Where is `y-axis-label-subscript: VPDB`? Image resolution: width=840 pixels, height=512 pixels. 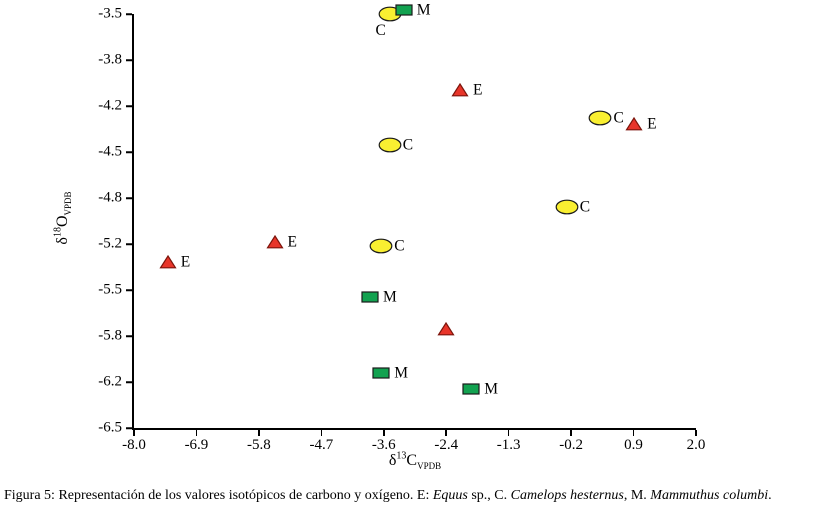 y-axis-label-subscript: VPDB is located at coordinates (68, 203).